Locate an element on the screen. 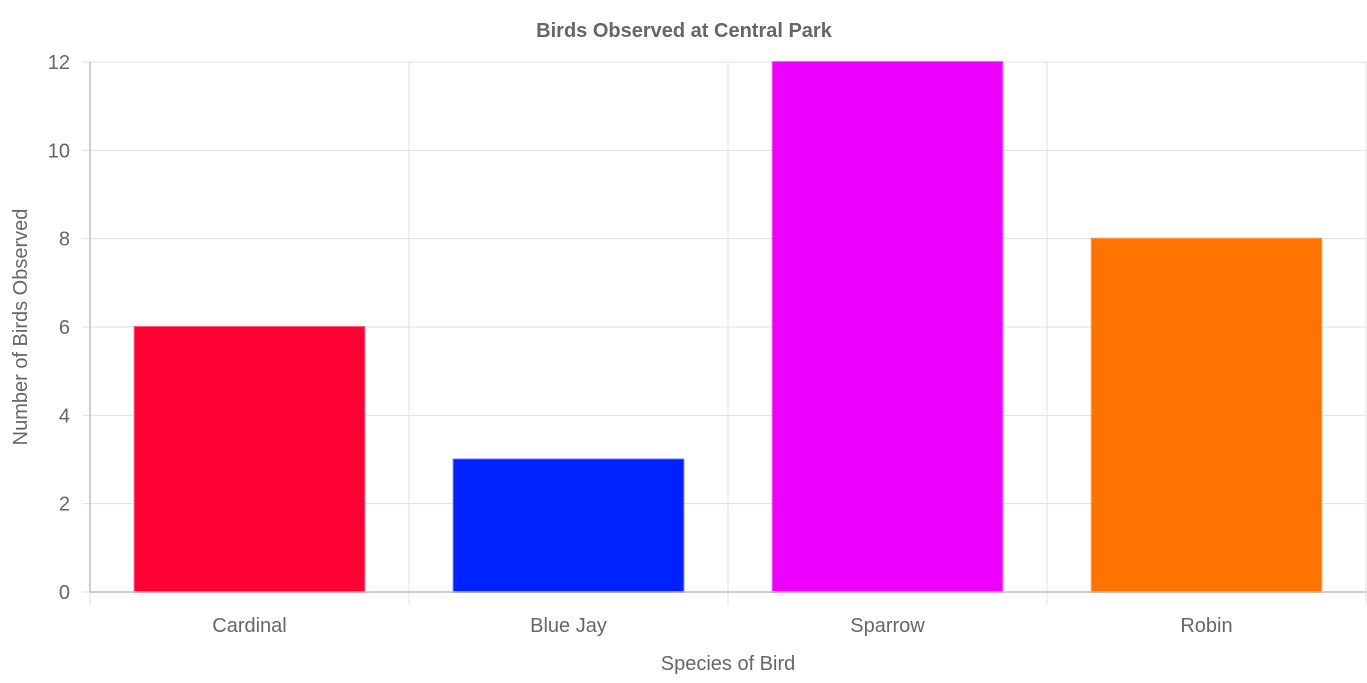 This screenshot has width=1367, height=683. x-tick-label: Blue Jay is located at coordinates (568, 626).